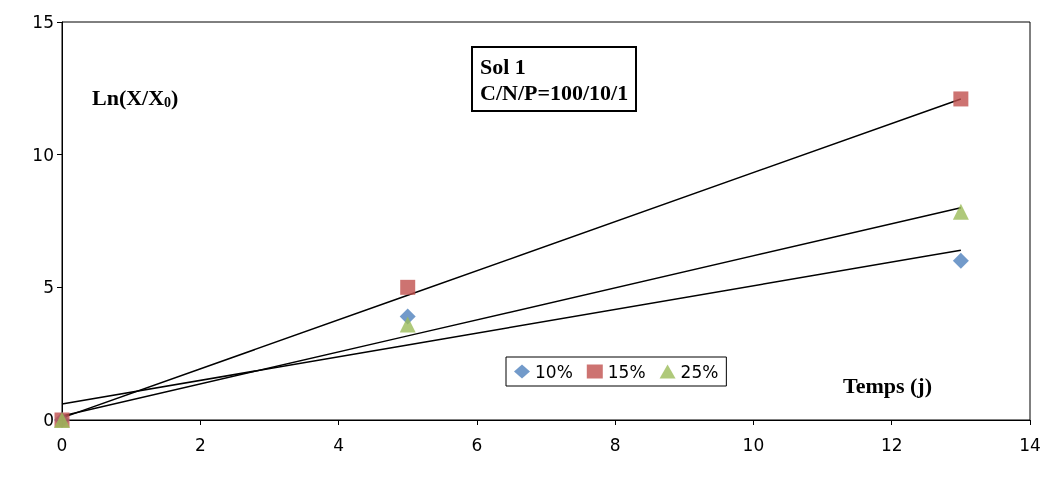  Describe the element at coordinates (200, 444) in the screenshot. I see `x-tick-label: 2` at that location.